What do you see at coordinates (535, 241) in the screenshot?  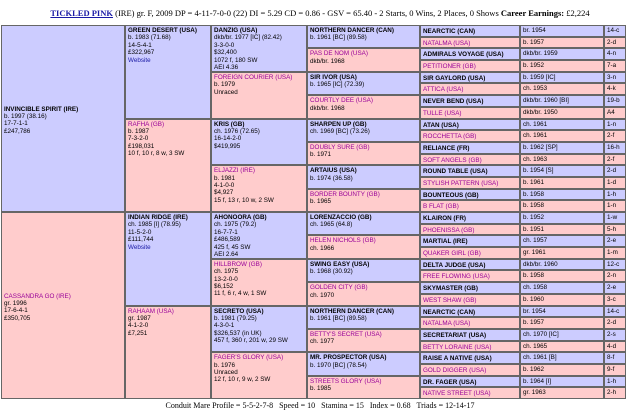 I see `g5-info-text: ch. 1957` at bounding box center [535, 241].